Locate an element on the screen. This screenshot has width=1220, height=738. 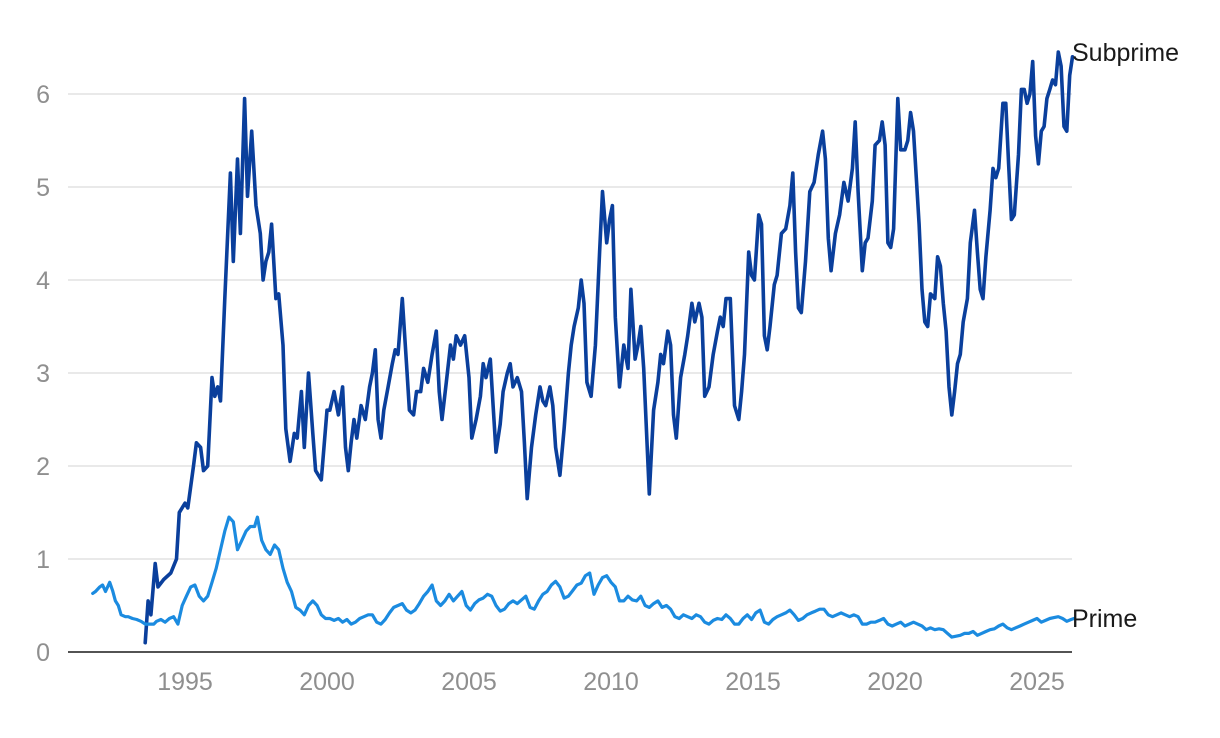
series-label-prime: Prime is located at coordinates (1104, 619).